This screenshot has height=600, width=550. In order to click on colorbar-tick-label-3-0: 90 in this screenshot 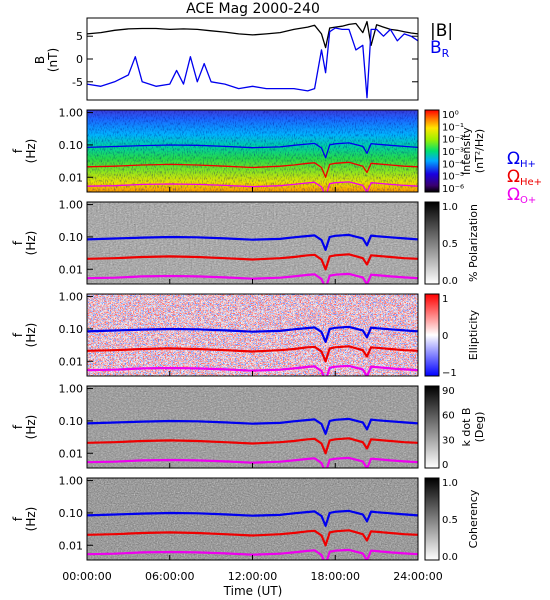, I will do `click(448, 391)`.